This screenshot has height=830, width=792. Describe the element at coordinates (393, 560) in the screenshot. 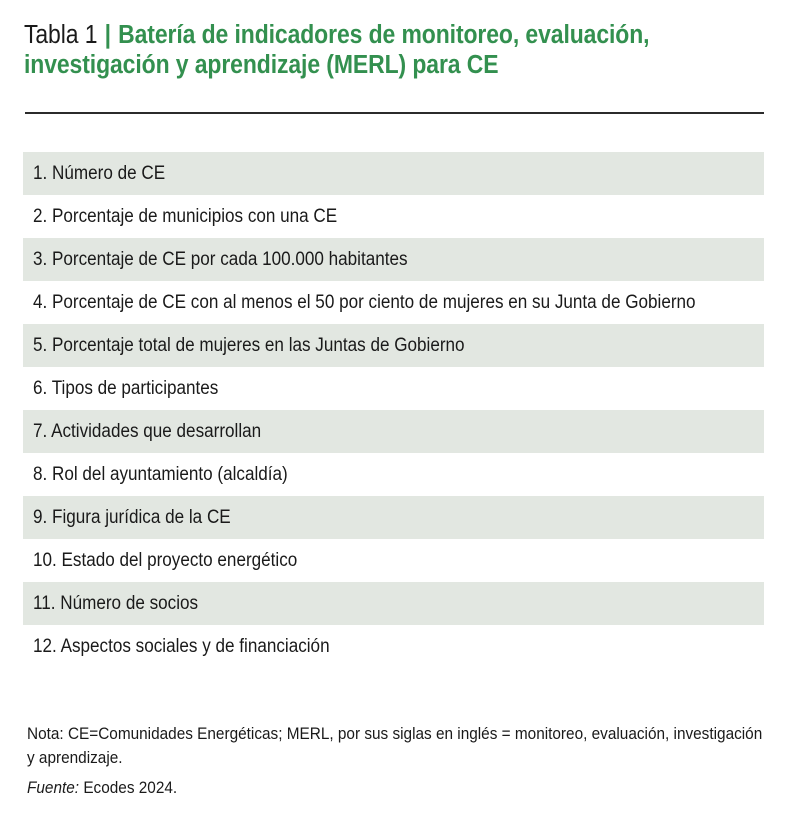

I see `table-row: 10. Estado del proyecto energético` at that location.